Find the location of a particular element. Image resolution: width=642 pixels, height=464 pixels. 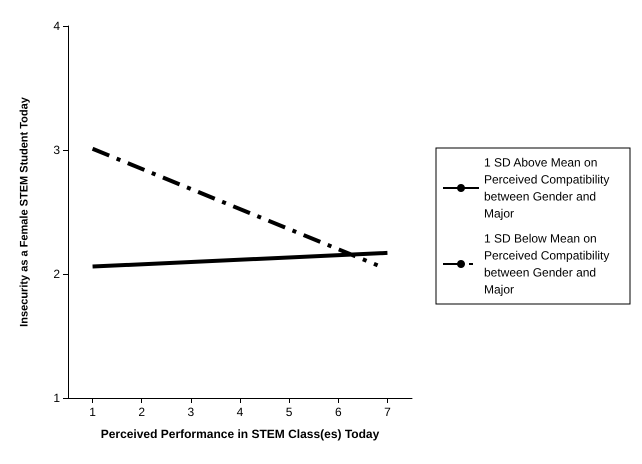

legend-label: 1 SD Above Mean on Perceived Compatibility between Gender and Major is located at coordinates (548, 188).